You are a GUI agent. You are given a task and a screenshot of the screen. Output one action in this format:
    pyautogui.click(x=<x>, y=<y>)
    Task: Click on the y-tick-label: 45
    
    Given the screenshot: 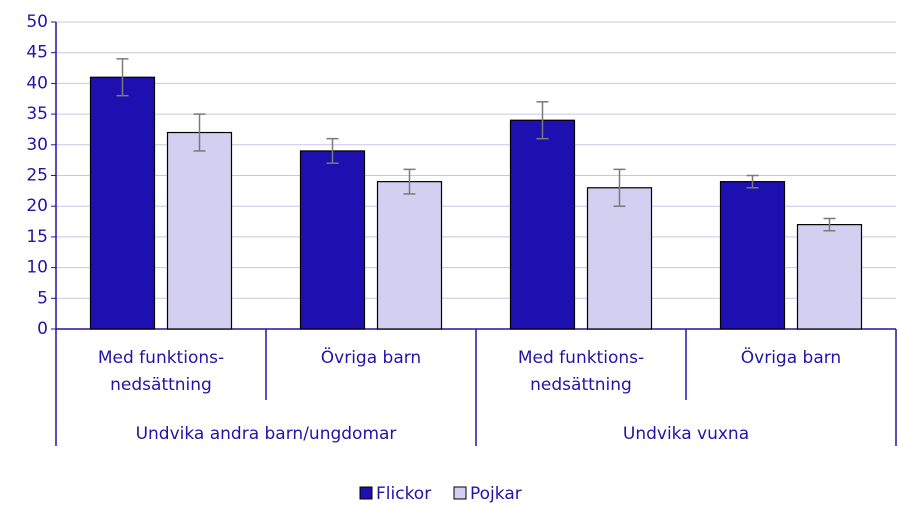 What is the action you would take?
    pyautogui.click(x=37, y=53)
    